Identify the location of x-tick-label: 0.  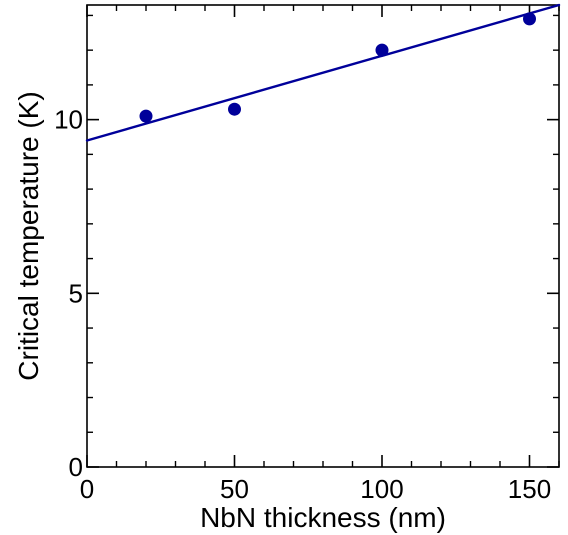
(87, 489).